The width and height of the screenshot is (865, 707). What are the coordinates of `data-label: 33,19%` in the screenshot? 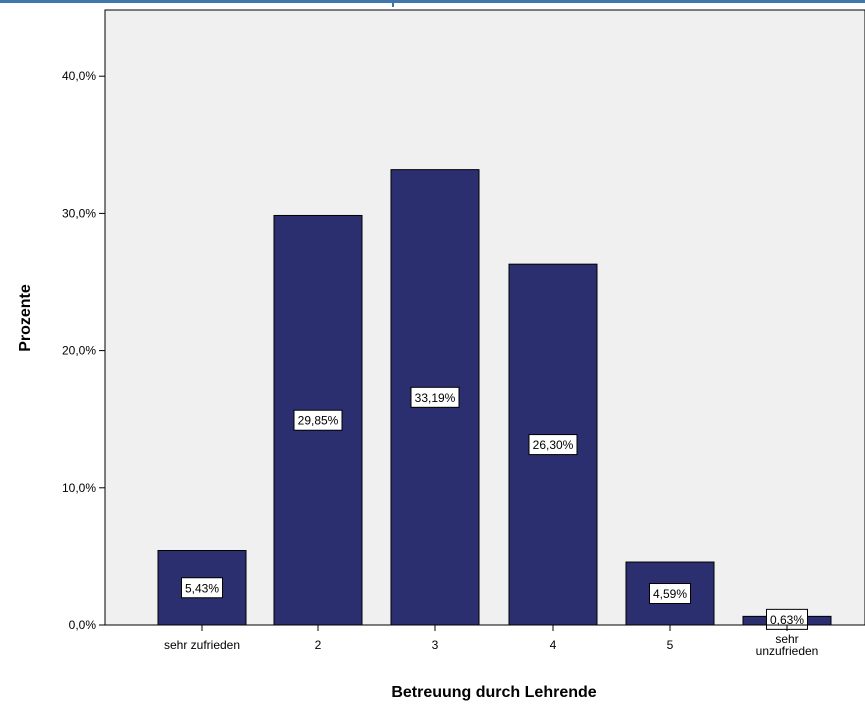 It's located at (435, 398).